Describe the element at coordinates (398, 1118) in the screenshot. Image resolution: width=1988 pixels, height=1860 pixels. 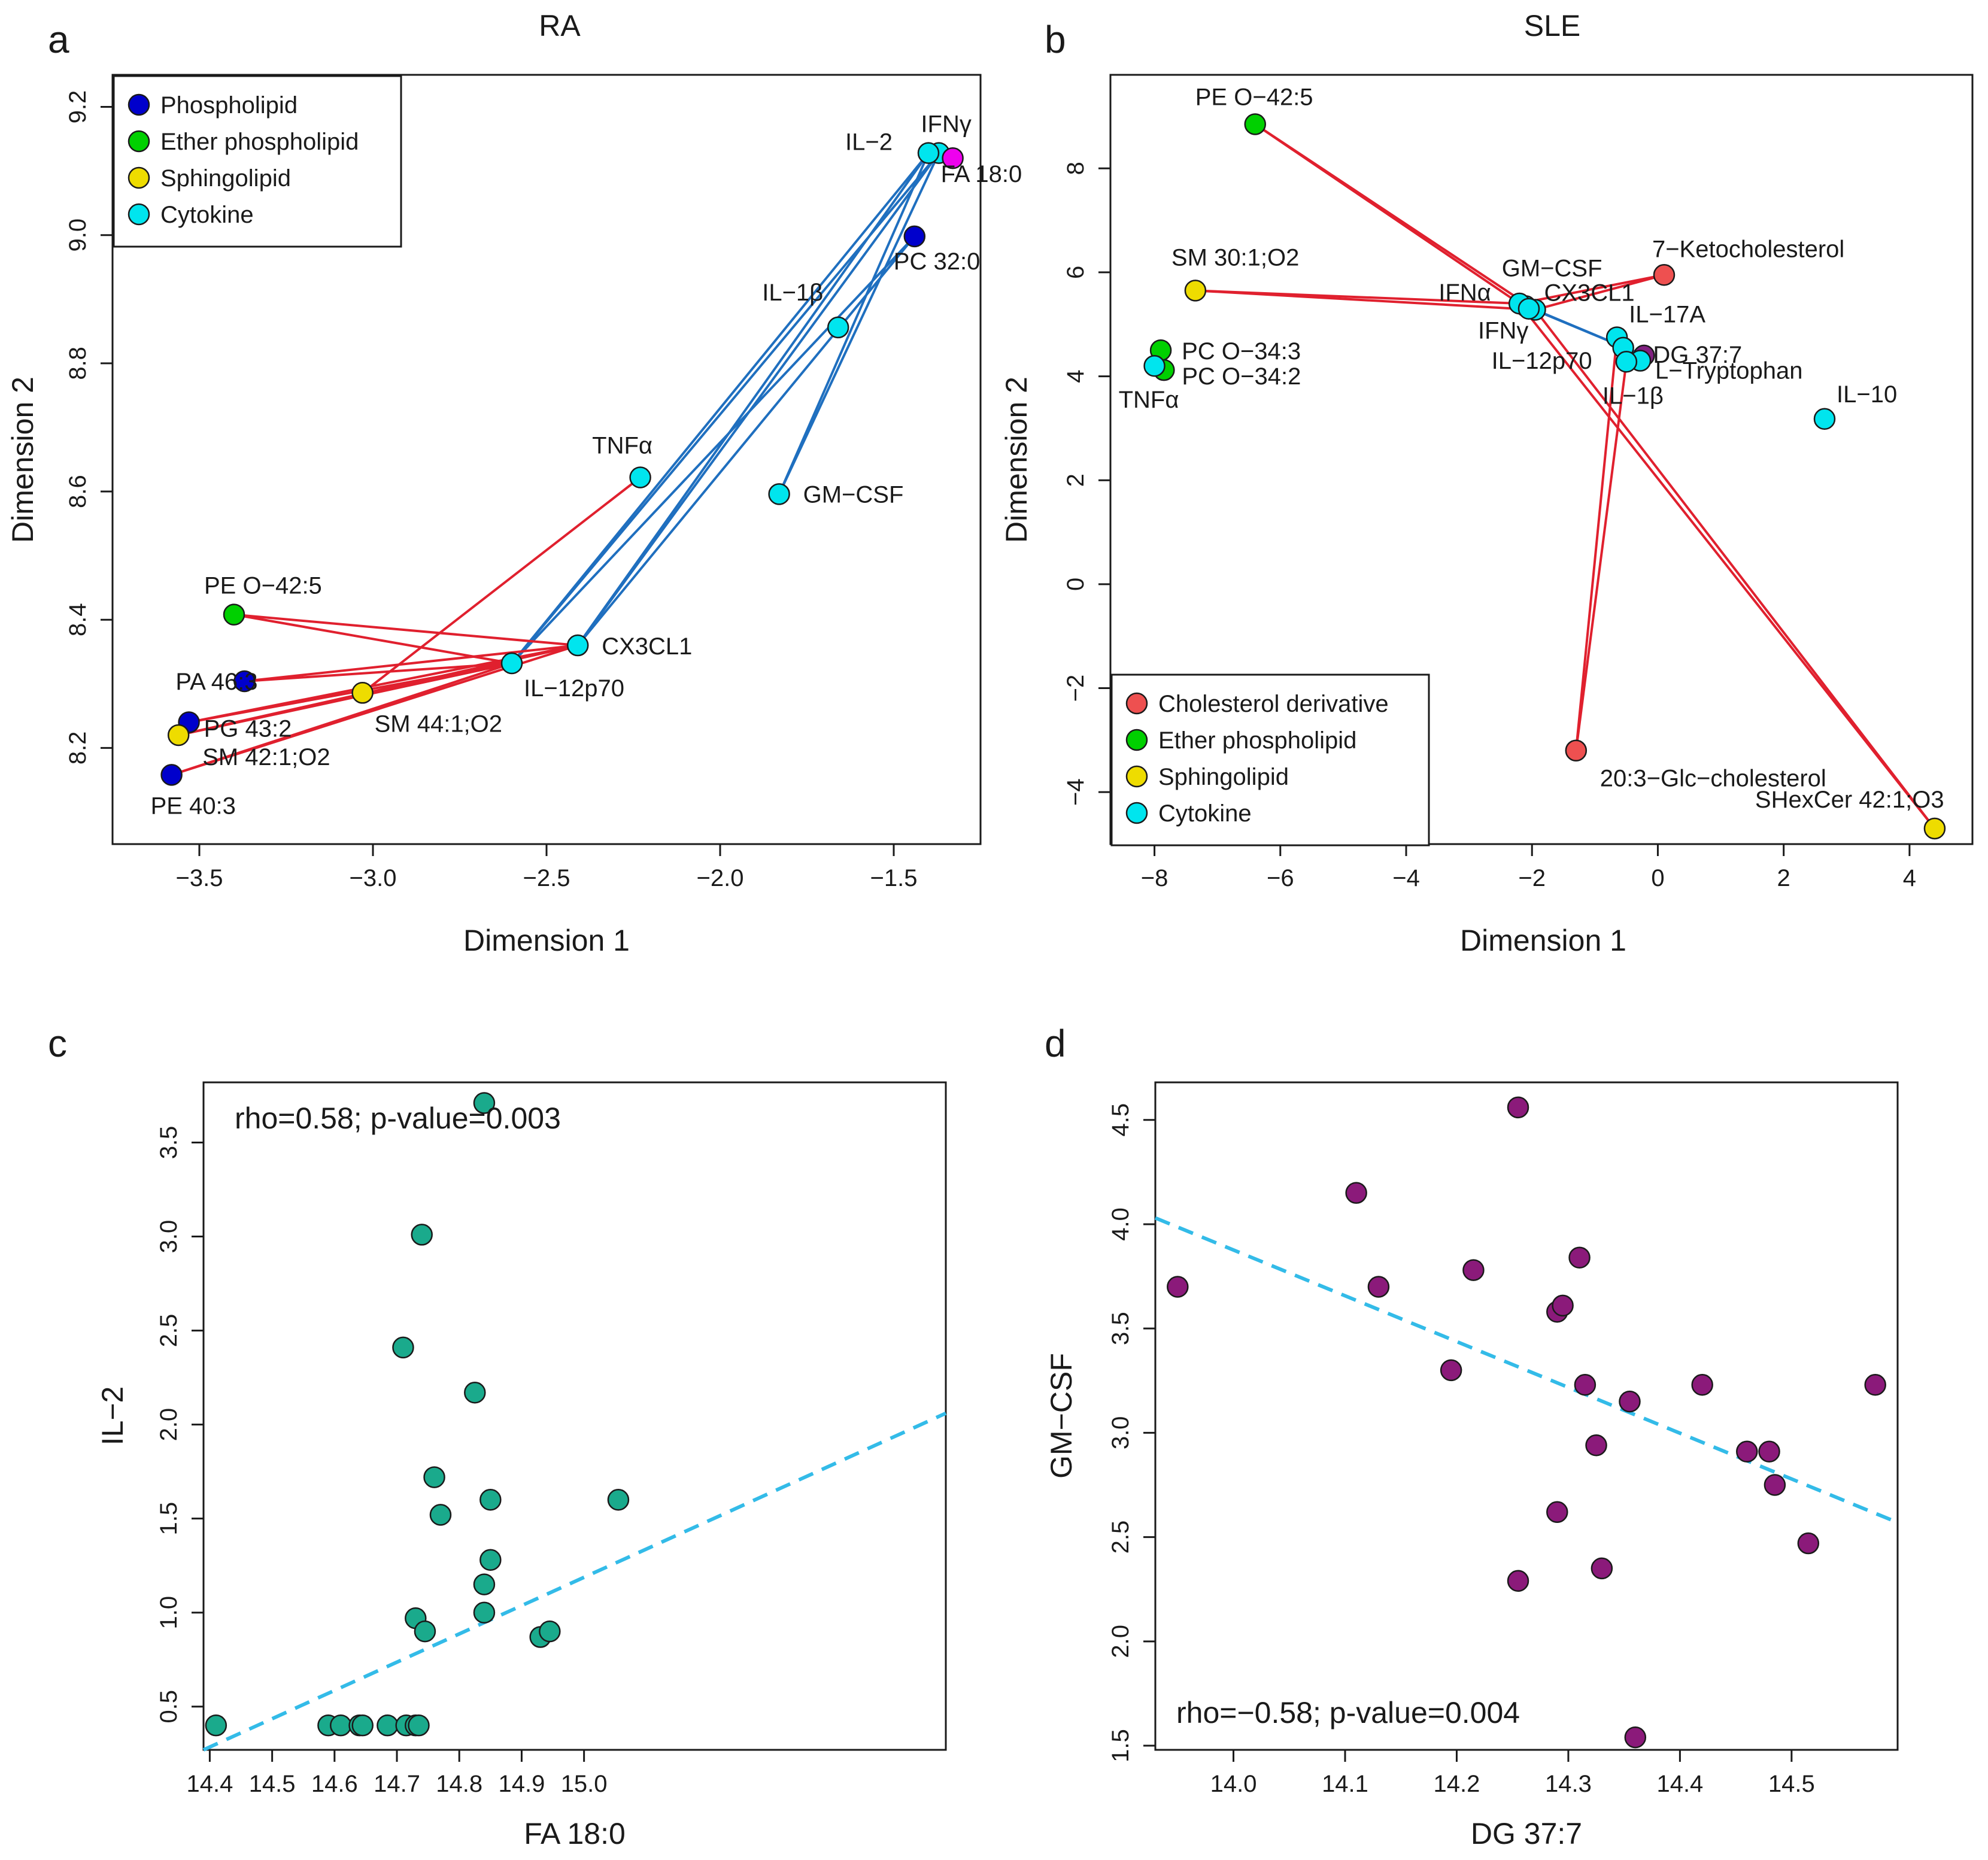
I see `panel-c-correlation-annotation: rho=0.58; p-value=0.003` at that location.